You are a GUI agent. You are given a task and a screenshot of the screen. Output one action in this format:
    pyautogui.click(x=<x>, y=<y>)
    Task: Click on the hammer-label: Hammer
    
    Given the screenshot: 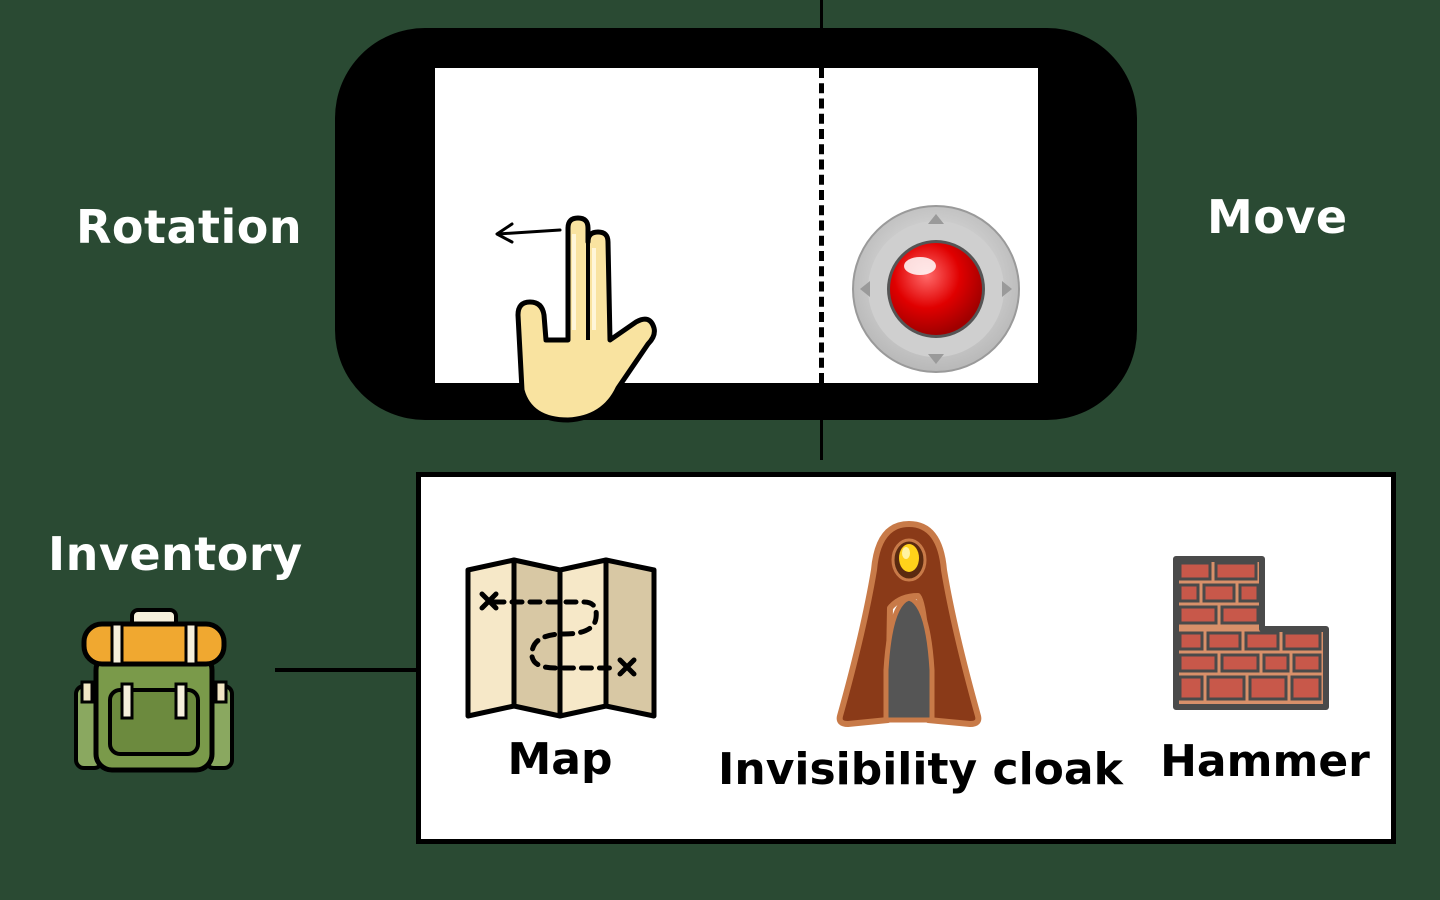 What is the action you would take?
    pyautogui.click(x=1265, y=761)
    